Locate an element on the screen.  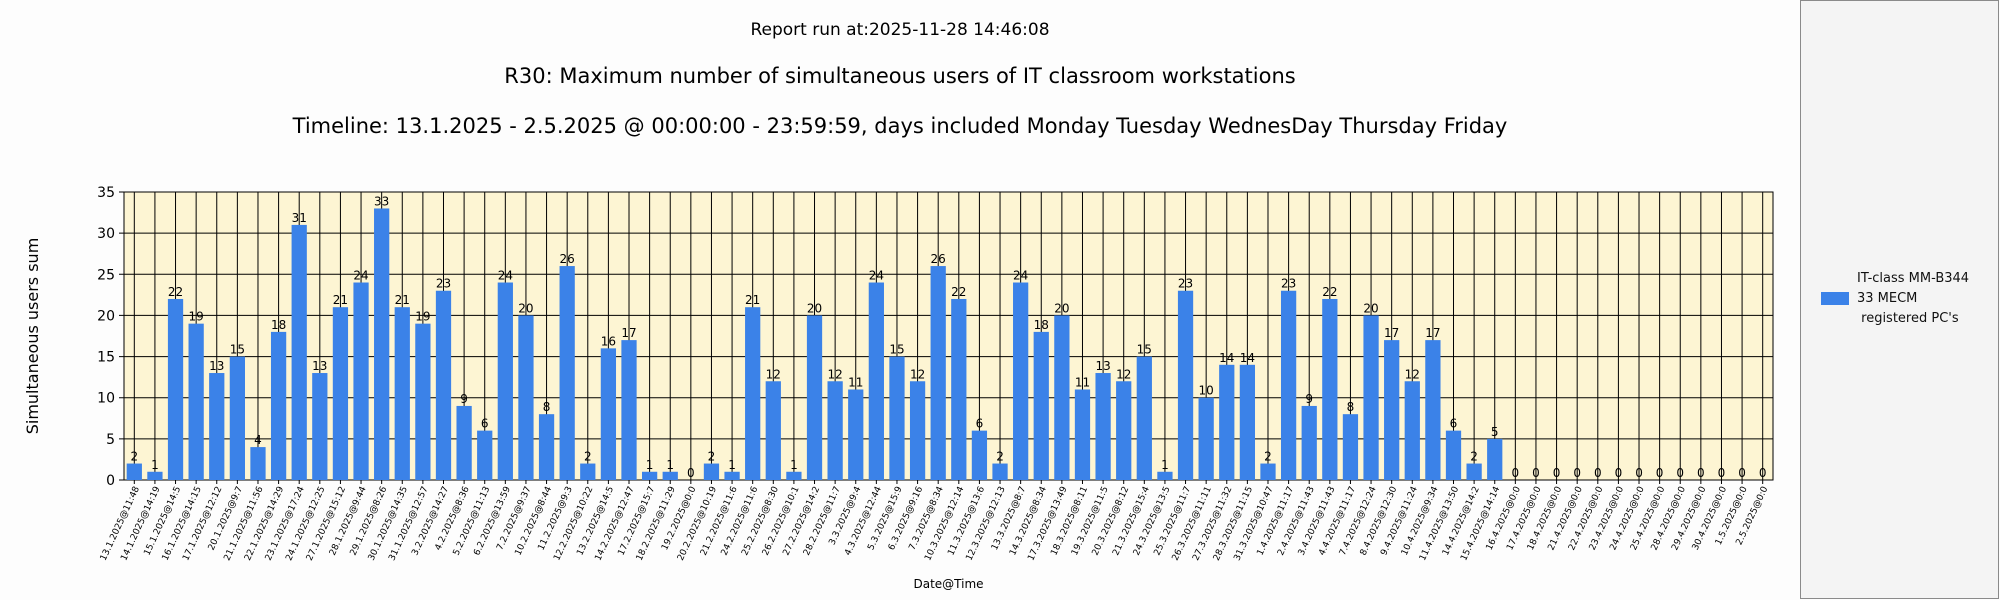
legend-panel: IT-class MM-B344 33 MECM registered PC's is located at coordinates (1899, 299).